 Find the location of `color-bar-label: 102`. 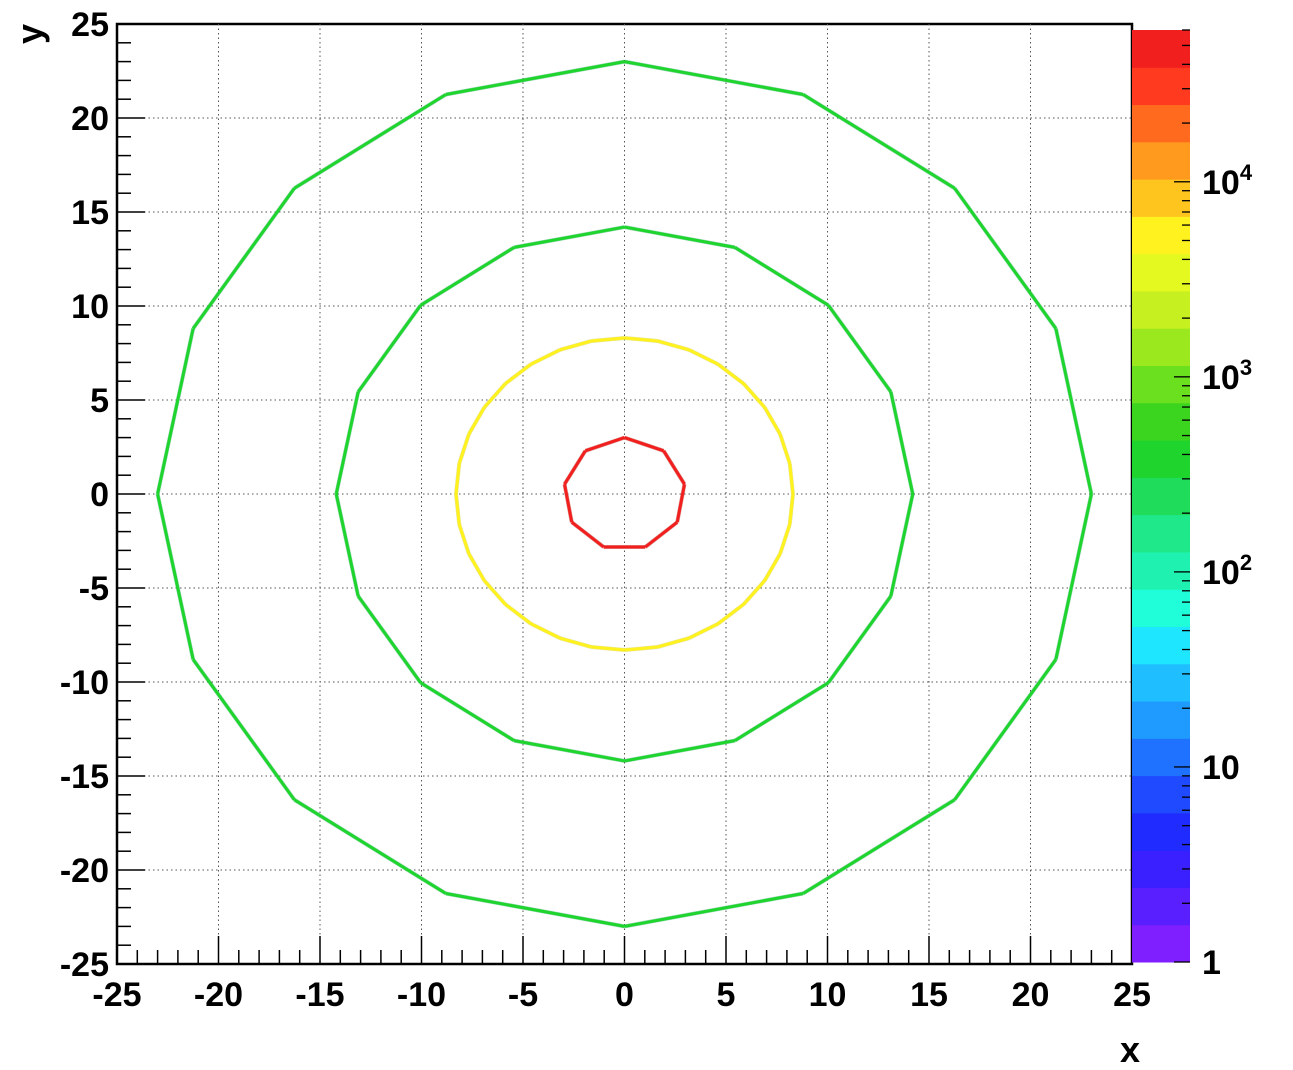

color-bar-label: 102 is located at coordinates (1227, 571).